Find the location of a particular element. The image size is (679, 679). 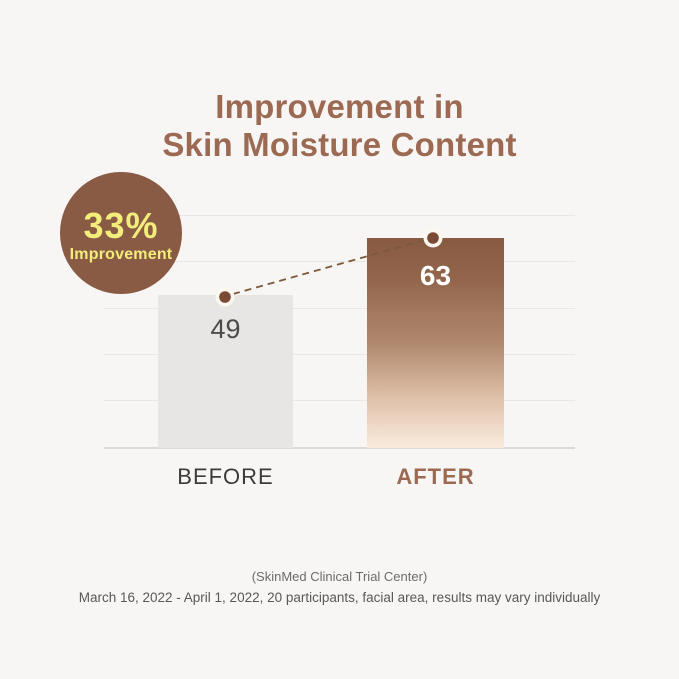

bar-before is located at coordinates (225, 371).